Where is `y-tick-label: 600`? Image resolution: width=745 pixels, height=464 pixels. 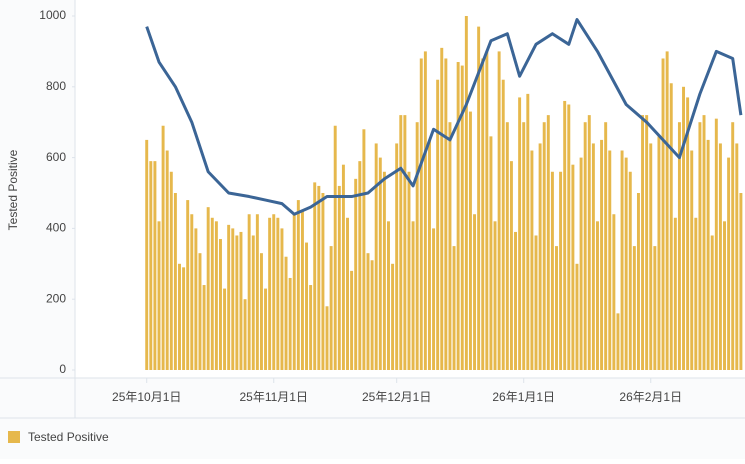 y-tick-label: 600 is located at coordinates (56, 157).